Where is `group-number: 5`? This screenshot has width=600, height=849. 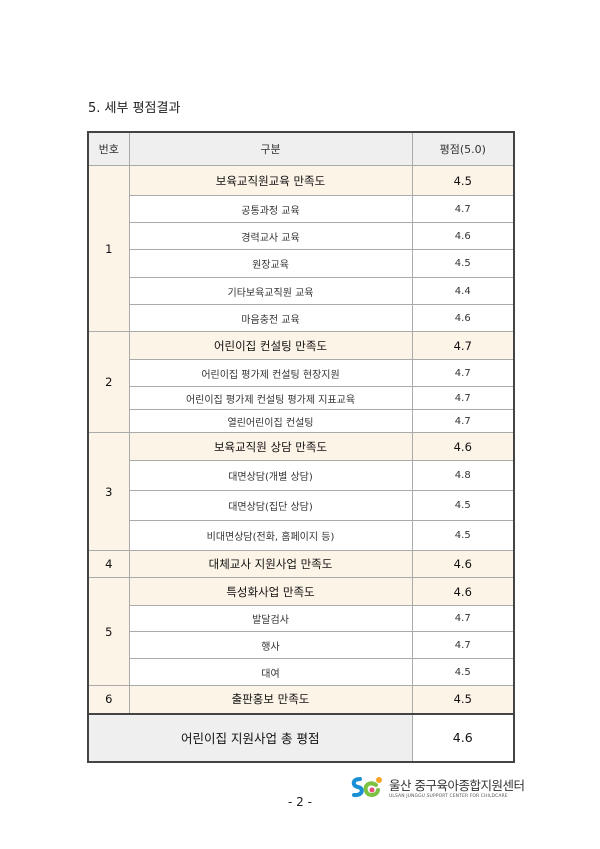
group-number: 5 is located at coordinates (108, 631).